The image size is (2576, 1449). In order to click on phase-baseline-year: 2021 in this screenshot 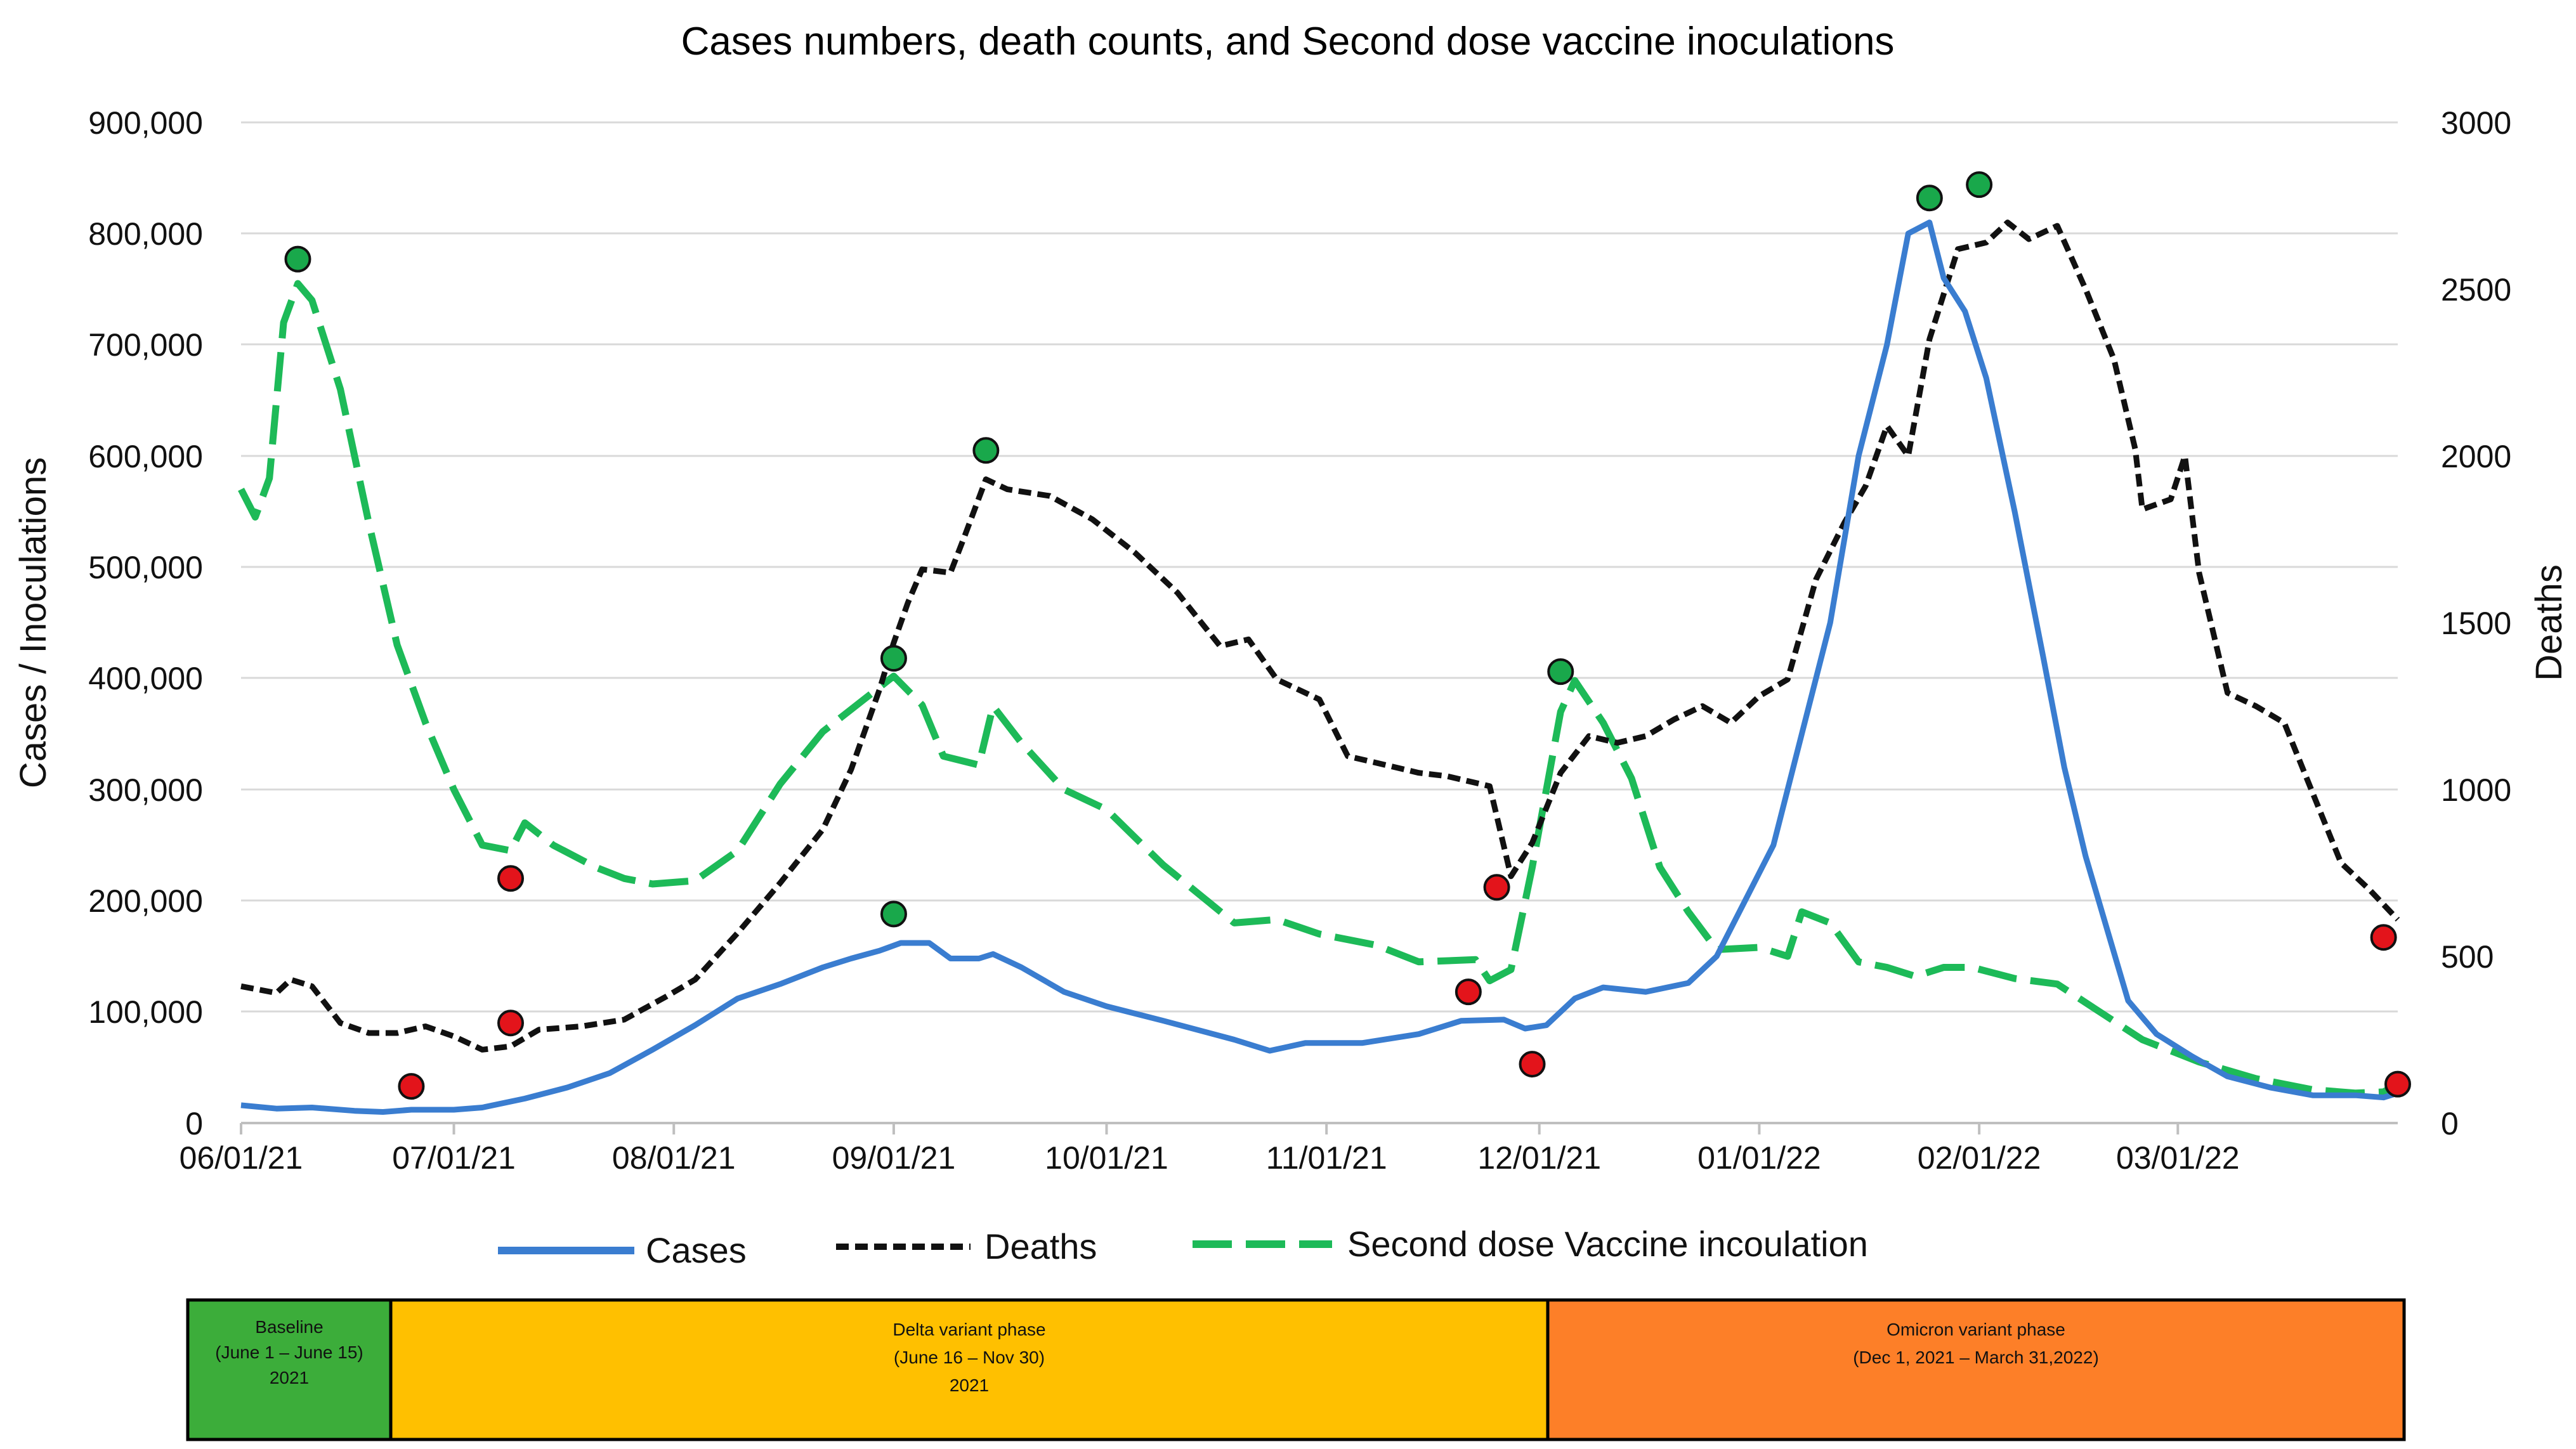, I will do `click(290, 1377)`.